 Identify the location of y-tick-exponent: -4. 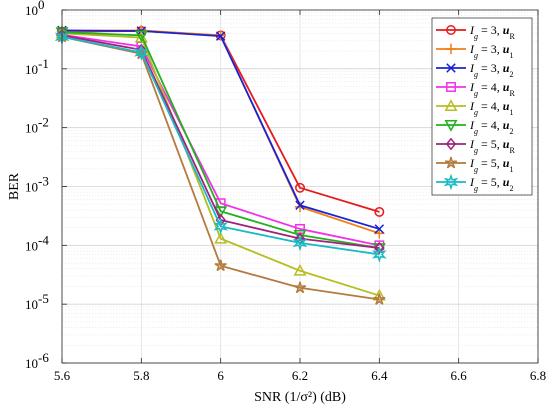
(43, 239).